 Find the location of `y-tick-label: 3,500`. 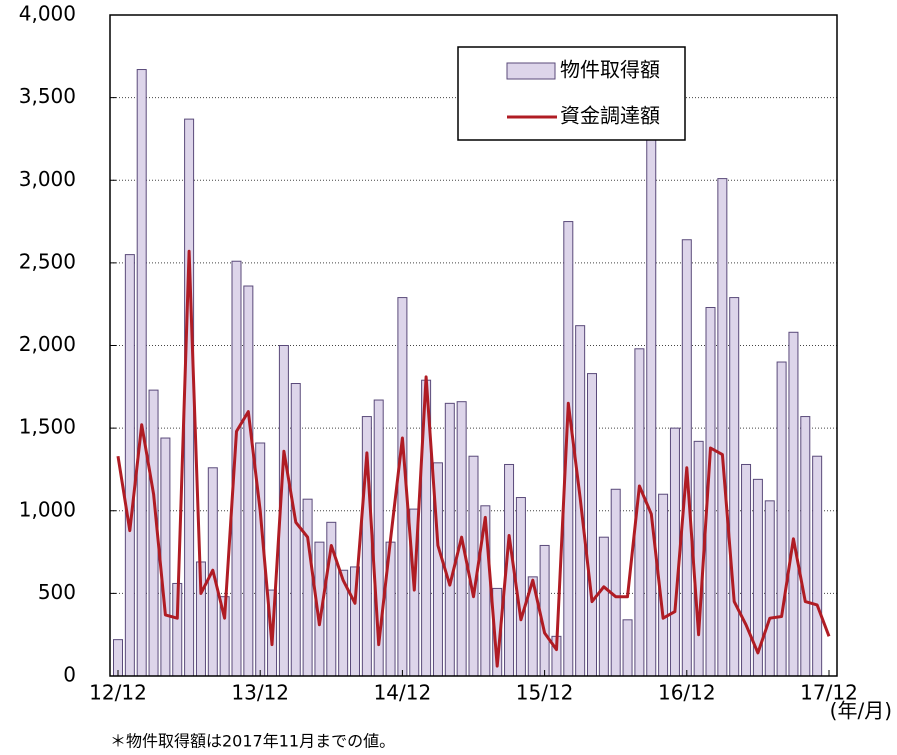

y-tick-label: 3,500 is located at coordinates (47, 96).